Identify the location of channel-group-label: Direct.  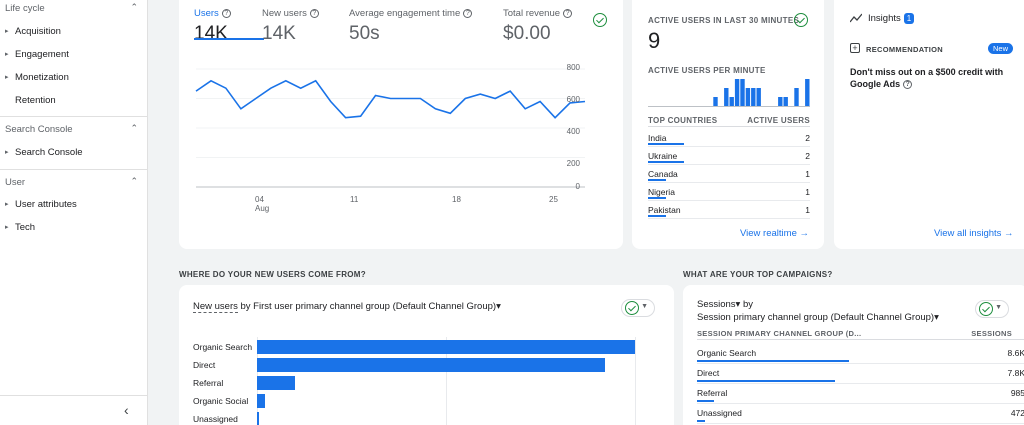
(708, 373).